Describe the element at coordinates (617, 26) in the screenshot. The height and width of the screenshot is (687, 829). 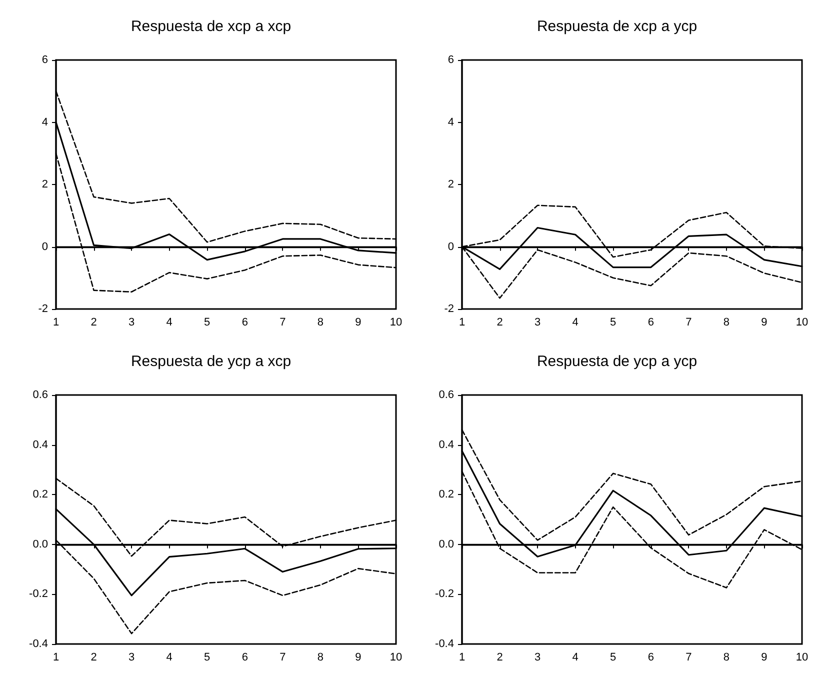
I see `chart-title: Respuesta de xcp a ycp` at that location.